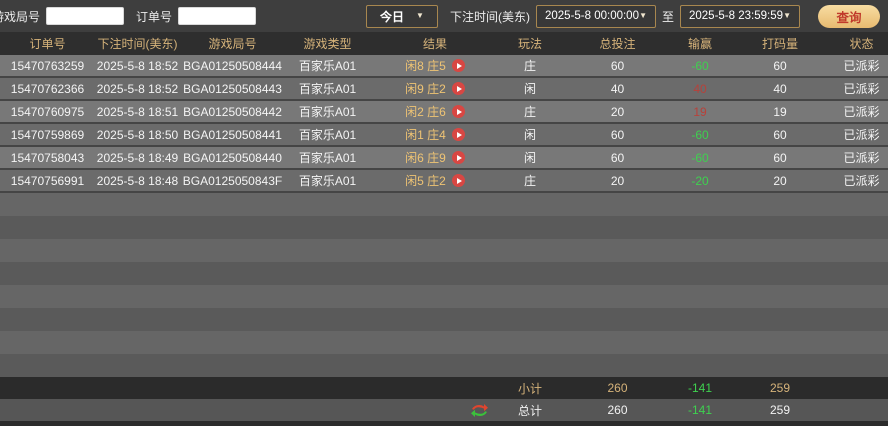 Image resolution: width=888 pixels, height=426 pixels. I want to click on result-cell: 闲5 庄2, so click(435, 180).